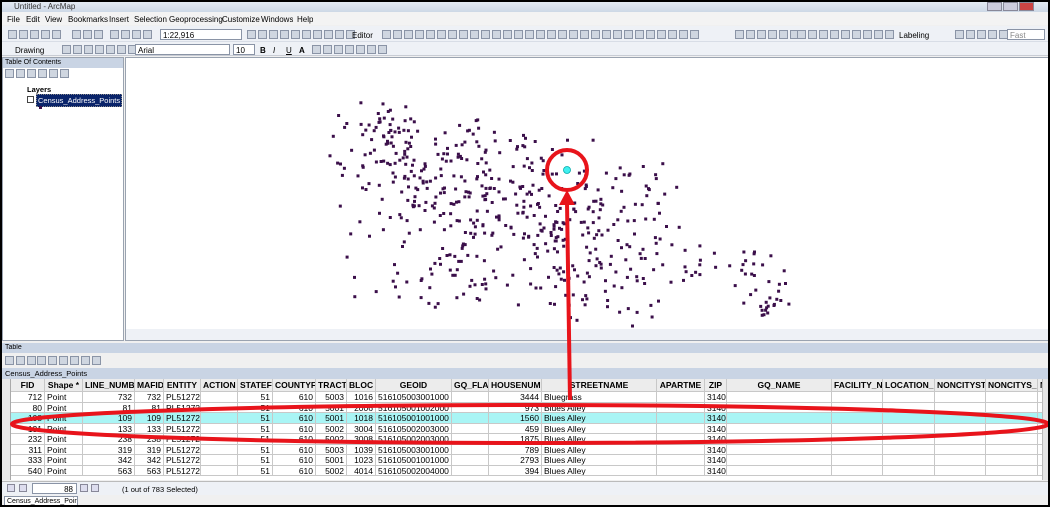 The image size is (1050, 507). Describe the element at coordinates (361, 428) in the screenshot. I see `table-cell: 3004` at that location.